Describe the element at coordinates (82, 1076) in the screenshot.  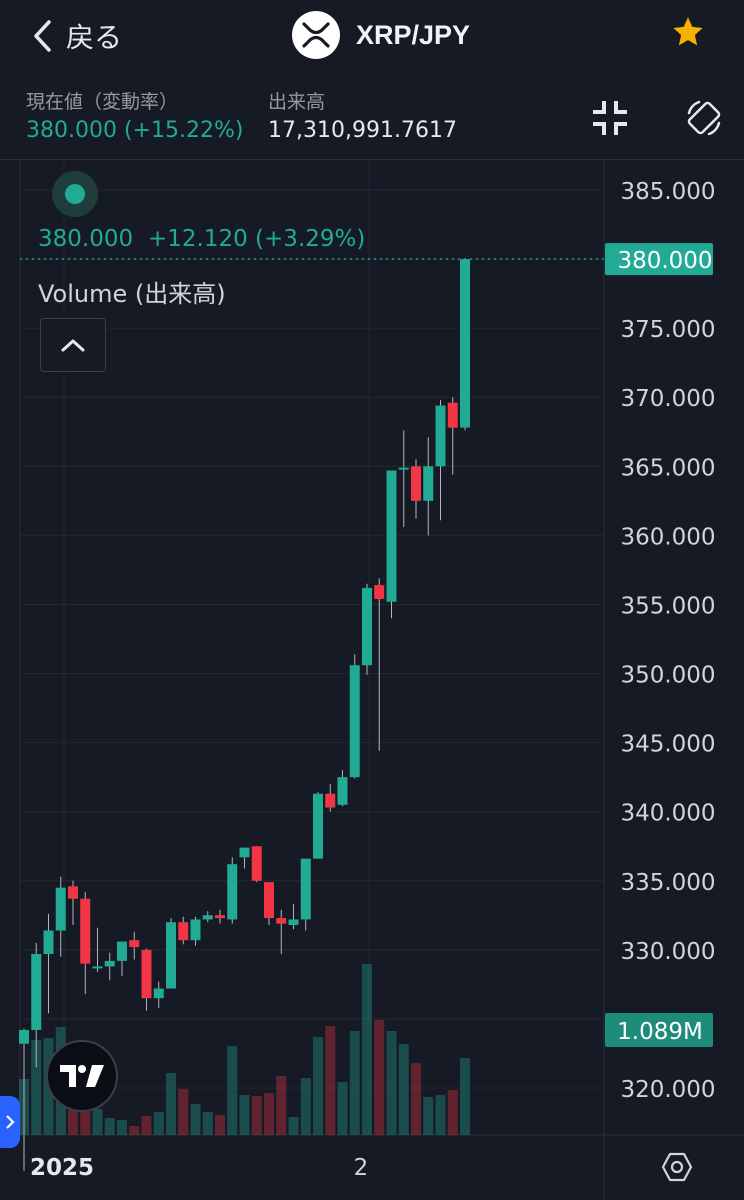
I see `tradingview-logo-icon` at that location.